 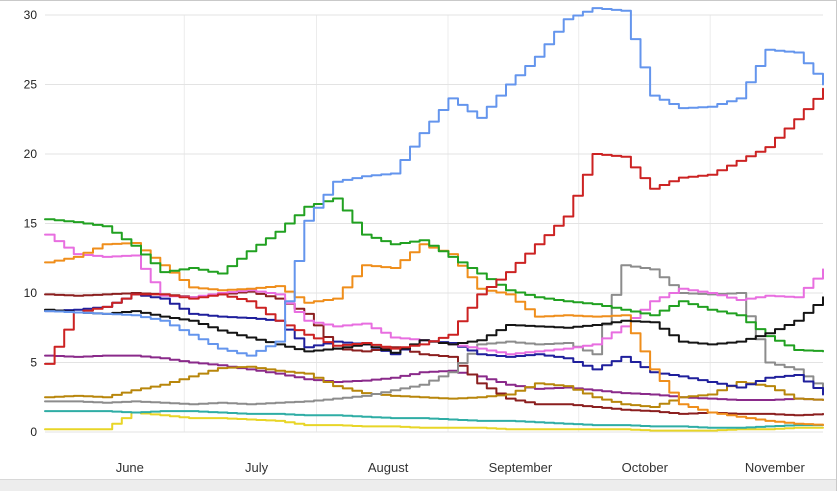 I want to click on y-tick-label: 5, so click(x=33, y=363).